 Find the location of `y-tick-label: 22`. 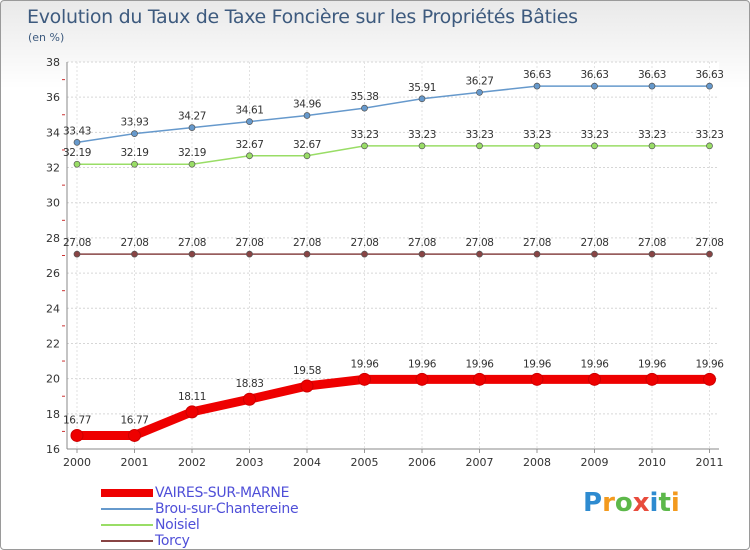

y-tick-label: 22 is located at coordinates (53, 343).